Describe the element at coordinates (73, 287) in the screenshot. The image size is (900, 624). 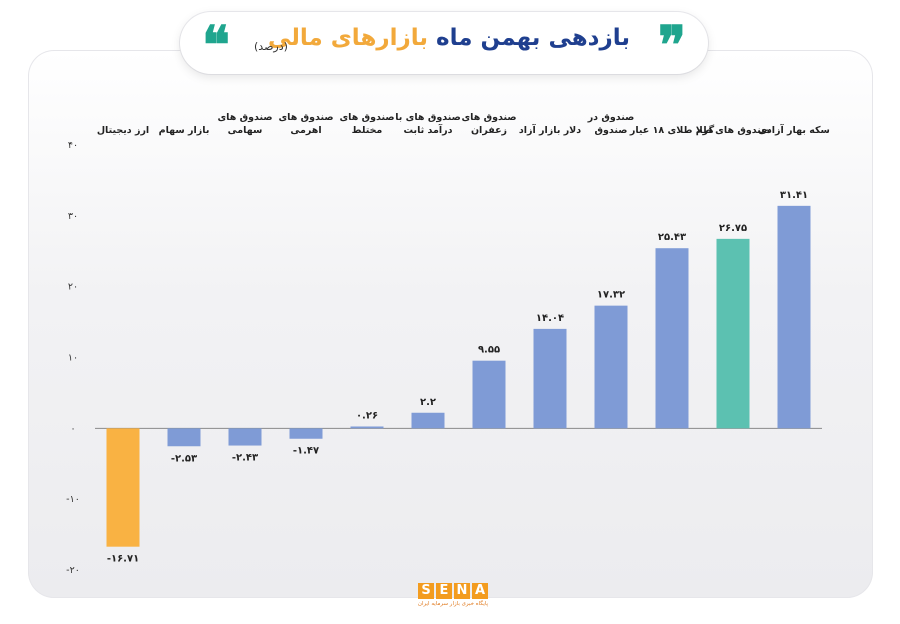
I see `y-tick-label: ۲۰` at that location.